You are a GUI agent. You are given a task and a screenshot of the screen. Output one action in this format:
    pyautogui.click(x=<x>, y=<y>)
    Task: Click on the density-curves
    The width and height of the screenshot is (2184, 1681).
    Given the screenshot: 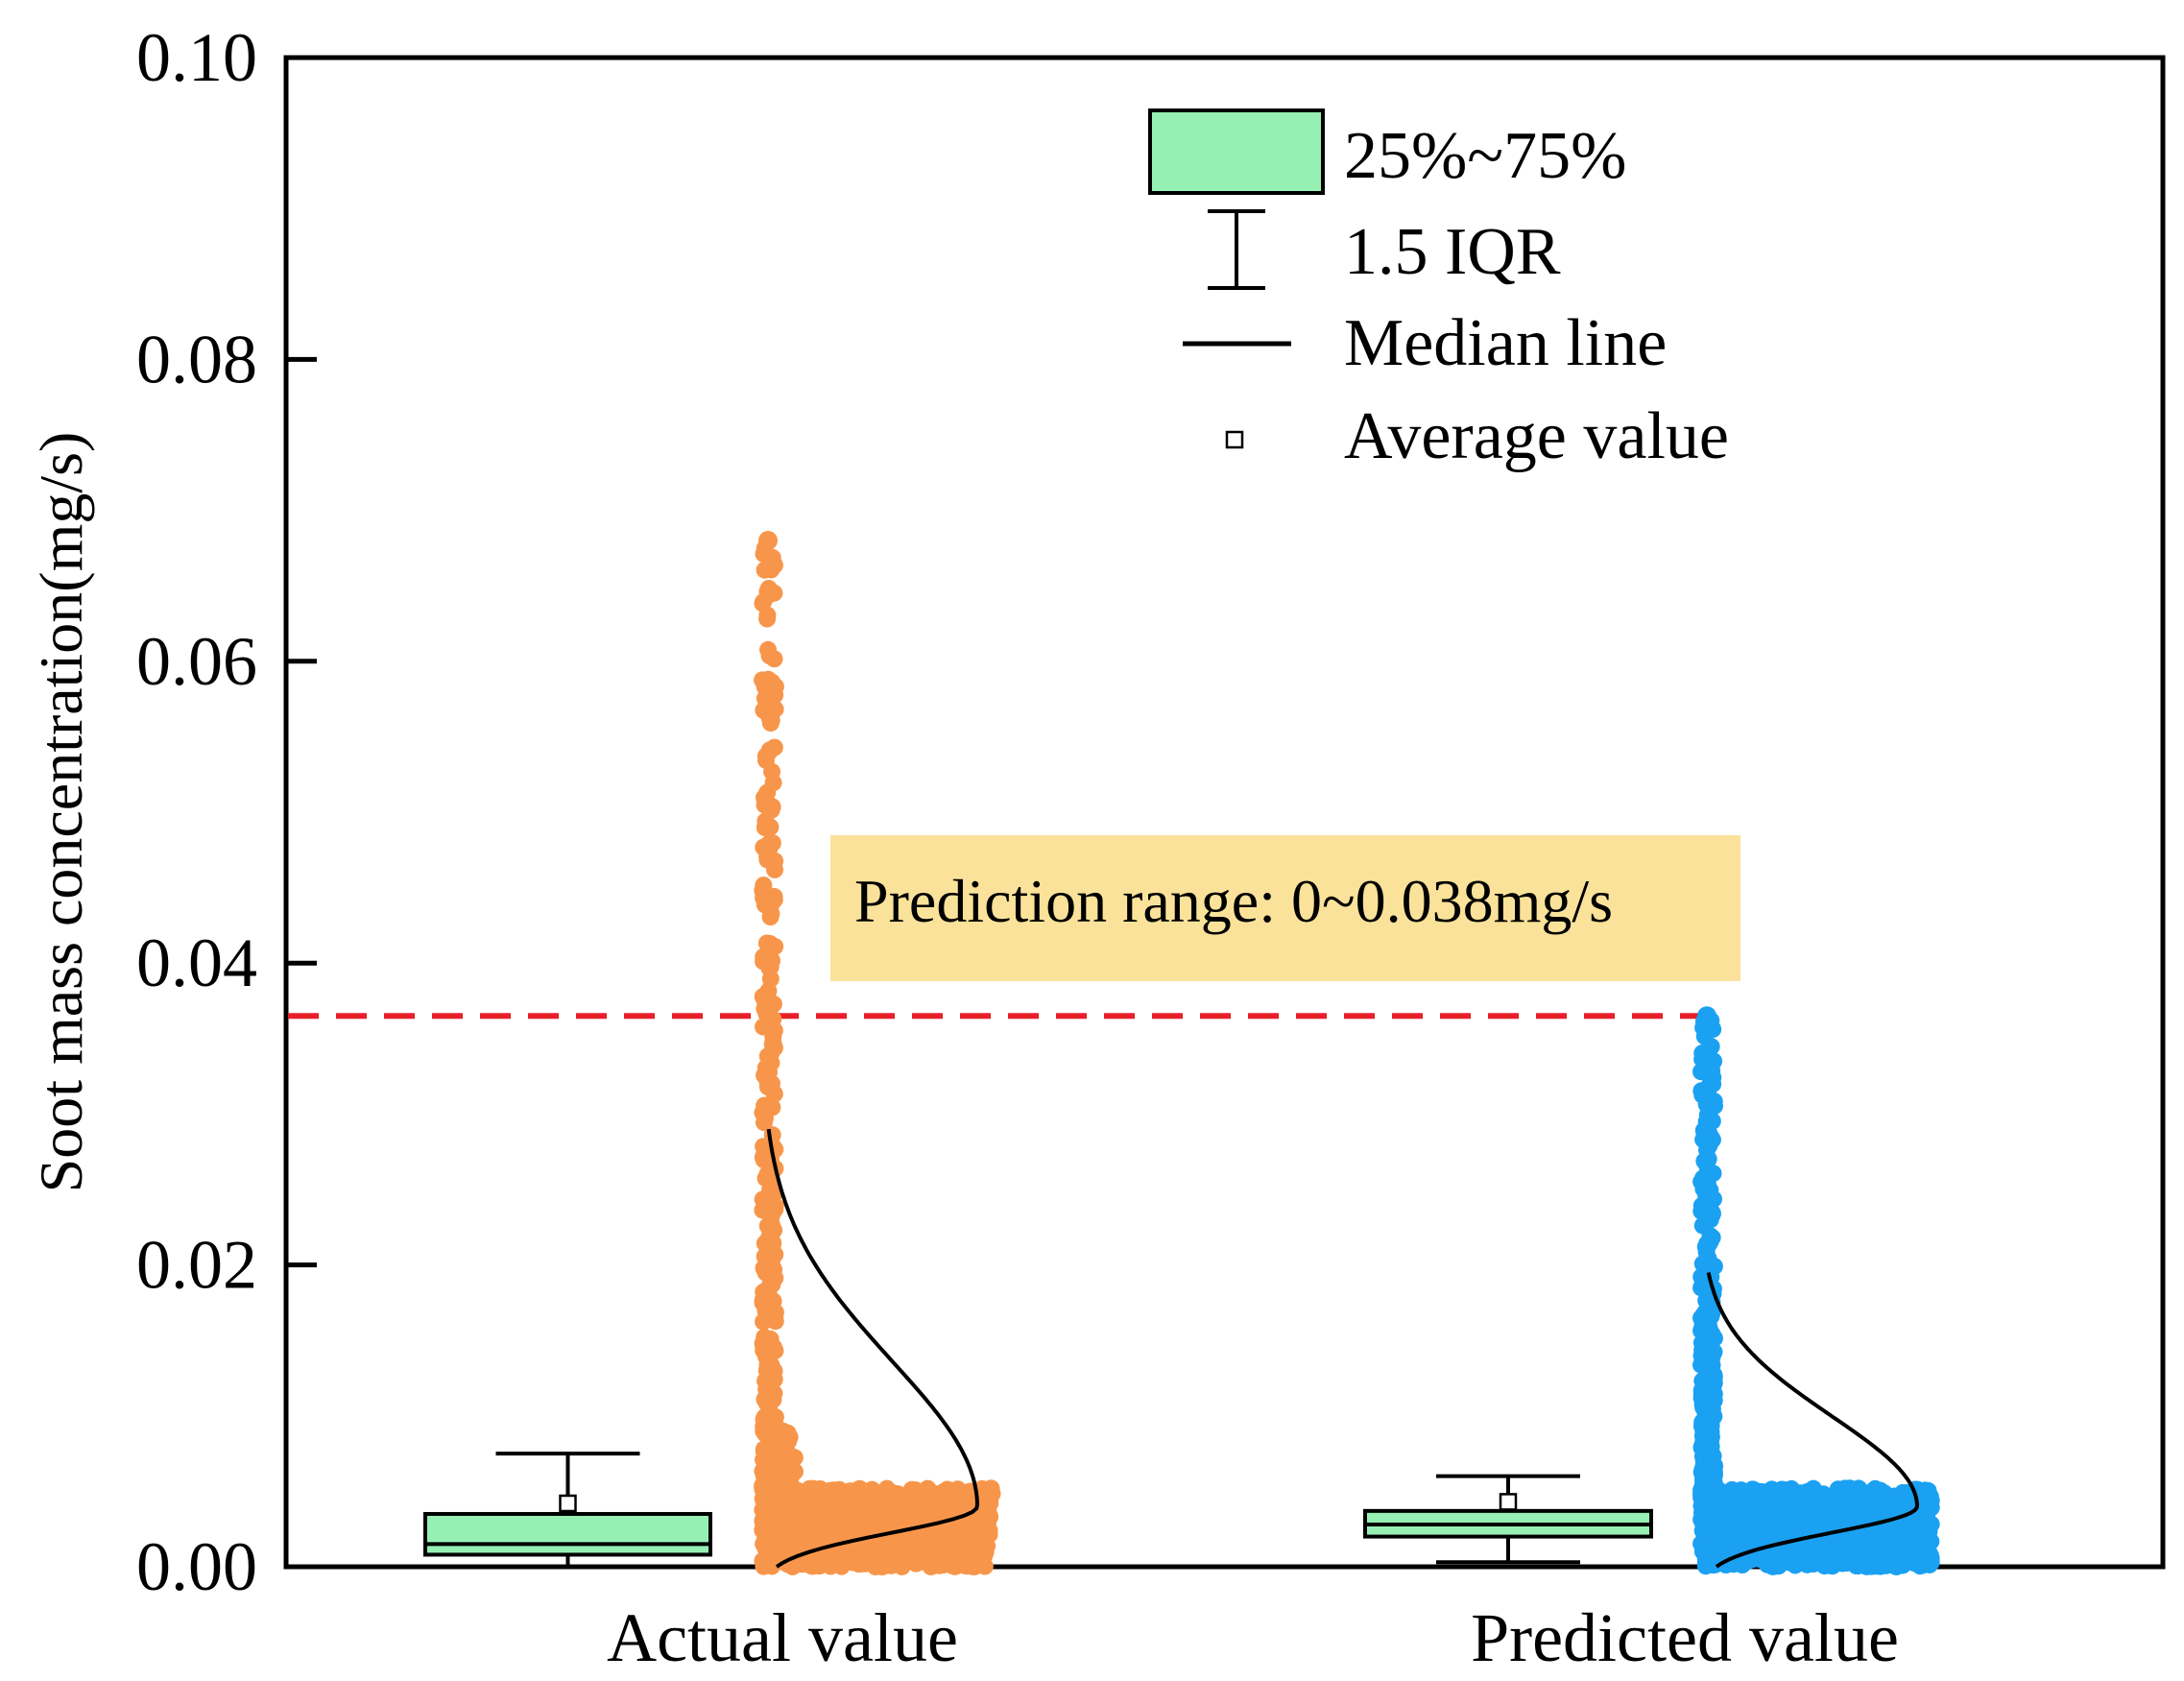 What is the action you would take?
    pyautogui.click(x=1343, y=1348)
    